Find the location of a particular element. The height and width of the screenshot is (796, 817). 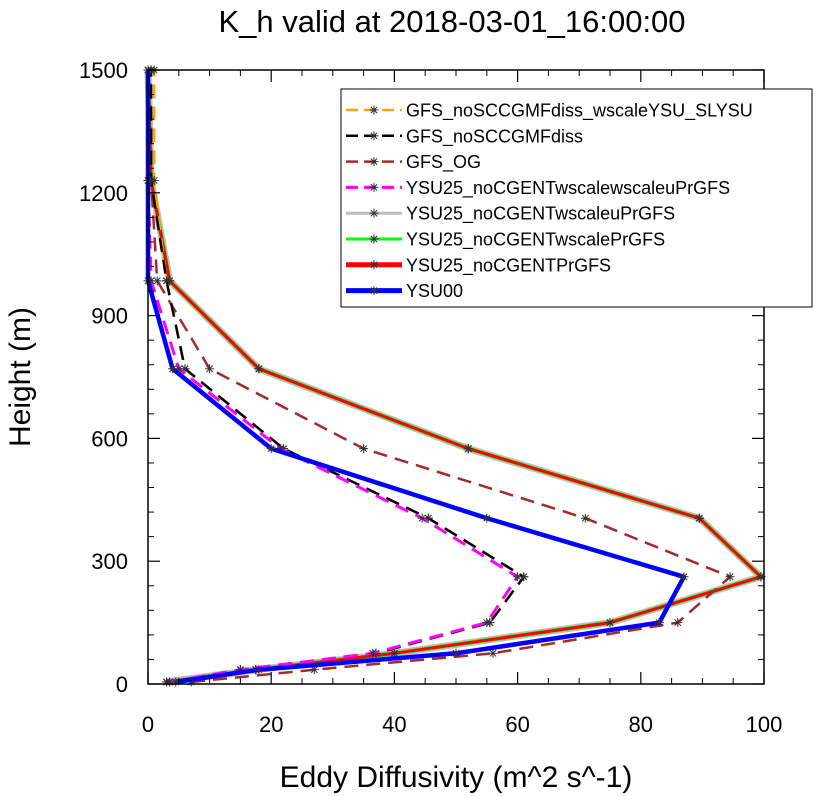

legend-entry: YSU25_noCGENTwscaleuPrGFS is located at coordinates (510, 214).